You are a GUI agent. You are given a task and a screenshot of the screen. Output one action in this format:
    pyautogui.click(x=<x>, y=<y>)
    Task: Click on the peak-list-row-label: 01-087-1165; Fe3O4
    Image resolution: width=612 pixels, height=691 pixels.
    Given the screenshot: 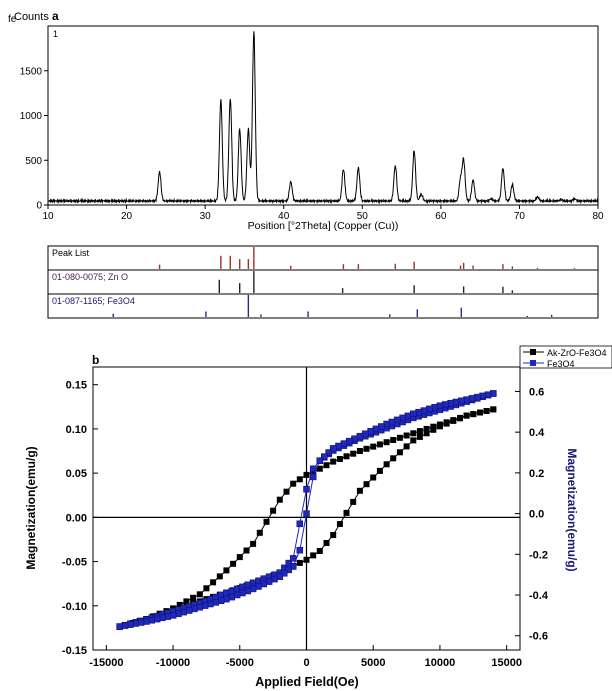 What is the action you would take?
    pyautogui.click(x=93, y=301)
    